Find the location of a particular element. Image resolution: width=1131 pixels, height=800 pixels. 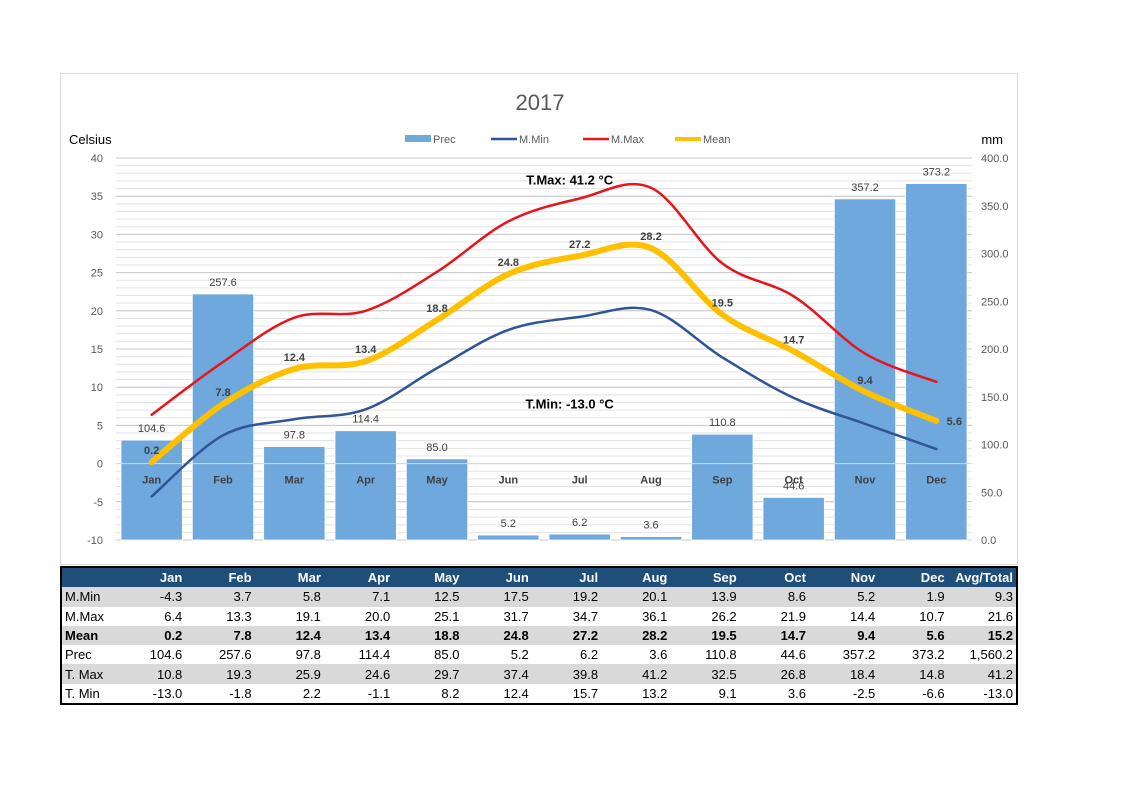

table-cell: 21.9 is located at coordinates (793, 616).